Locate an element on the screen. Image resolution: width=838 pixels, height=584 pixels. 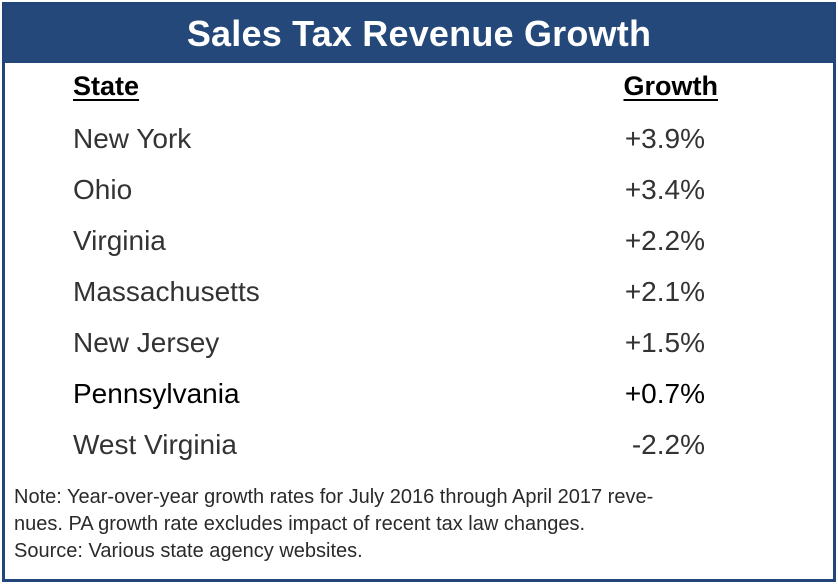
table-row-highlighted: Pennsylvania +0.7% is located at coordinates (419, 393).